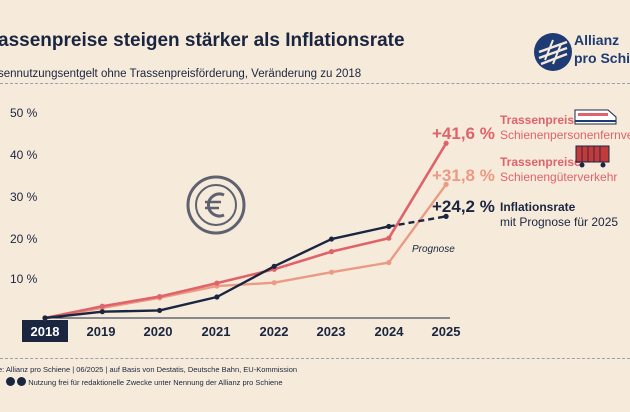  What do you see at coordinates (24, 279) in the screenshot?
I see `y-tick-label: 10 %` at bounding box center [24, 279].